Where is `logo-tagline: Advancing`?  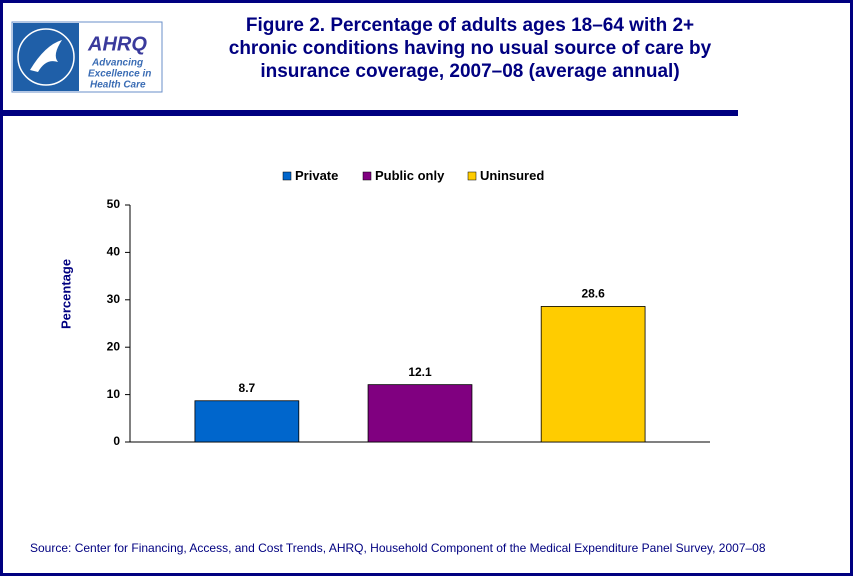
logo-tagline: Advancing is located at coordinates (117, 63).